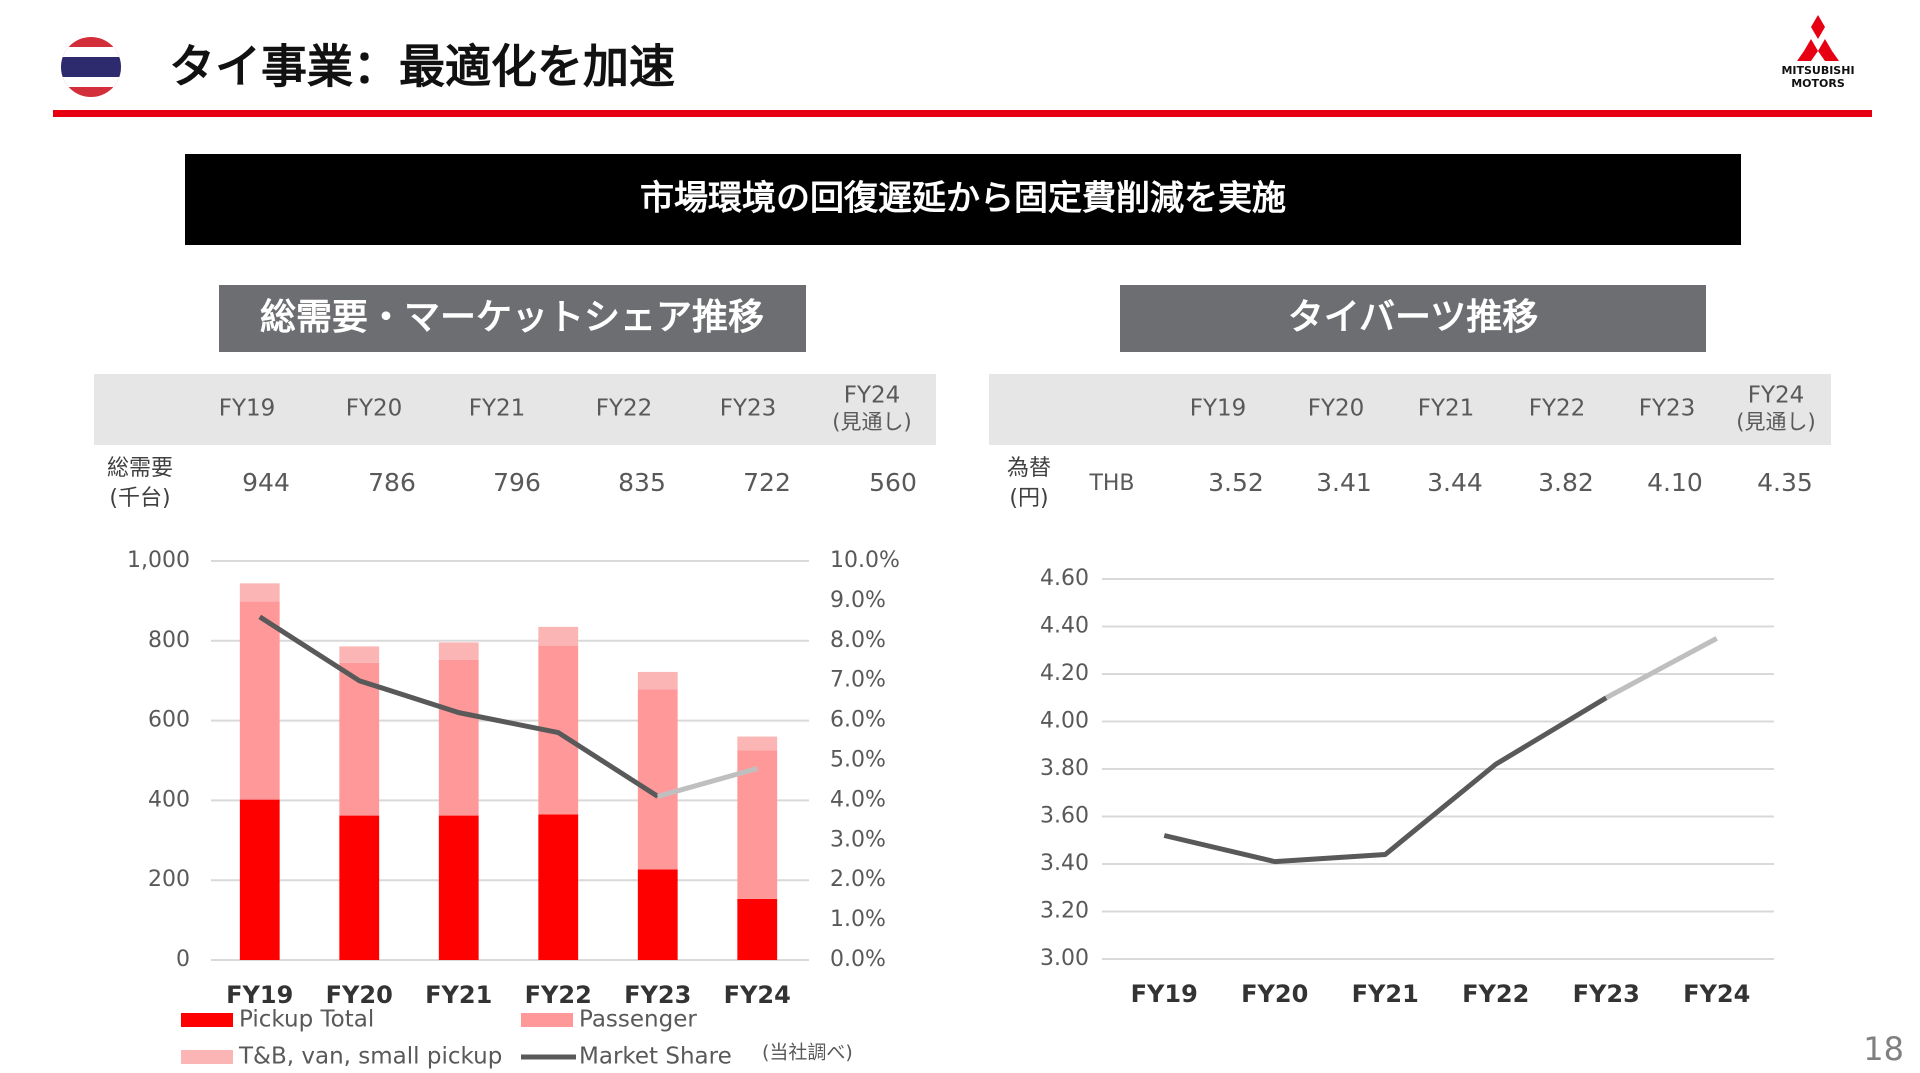 This screenshot has height=1073, width=1920. I want to click on y-tick-label: 0, so click(183, 959).